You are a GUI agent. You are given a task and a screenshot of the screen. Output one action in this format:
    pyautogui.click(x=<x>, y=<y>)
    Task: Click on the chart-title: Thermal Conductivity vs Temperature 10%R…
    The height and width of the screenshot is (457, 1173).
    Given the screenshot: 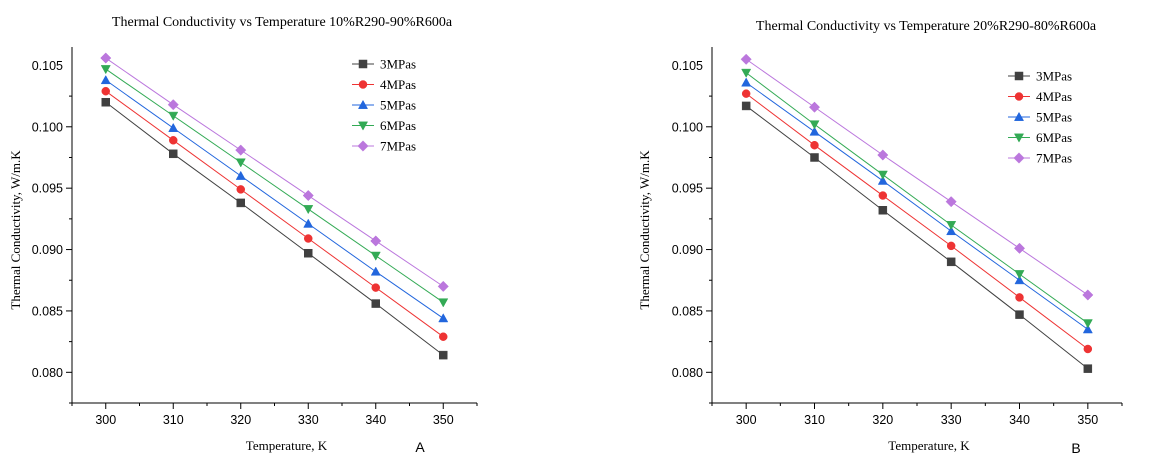 What is the action you would take?
    pyautogui.click(x=282, y=22)
    